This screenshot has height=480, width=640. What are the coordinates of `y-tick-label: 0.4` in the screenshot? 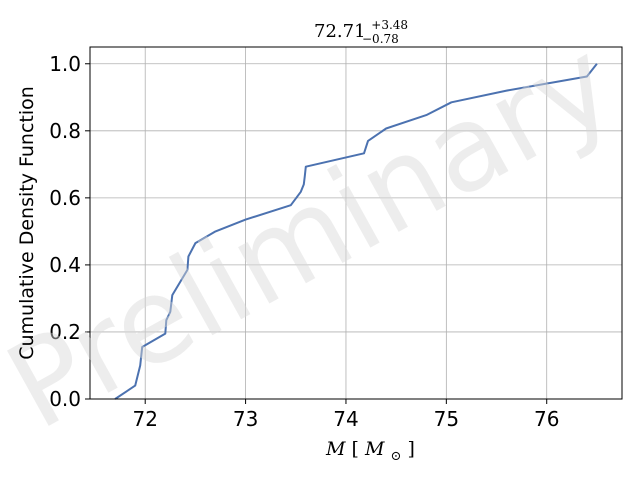 It's located at (65, 265).